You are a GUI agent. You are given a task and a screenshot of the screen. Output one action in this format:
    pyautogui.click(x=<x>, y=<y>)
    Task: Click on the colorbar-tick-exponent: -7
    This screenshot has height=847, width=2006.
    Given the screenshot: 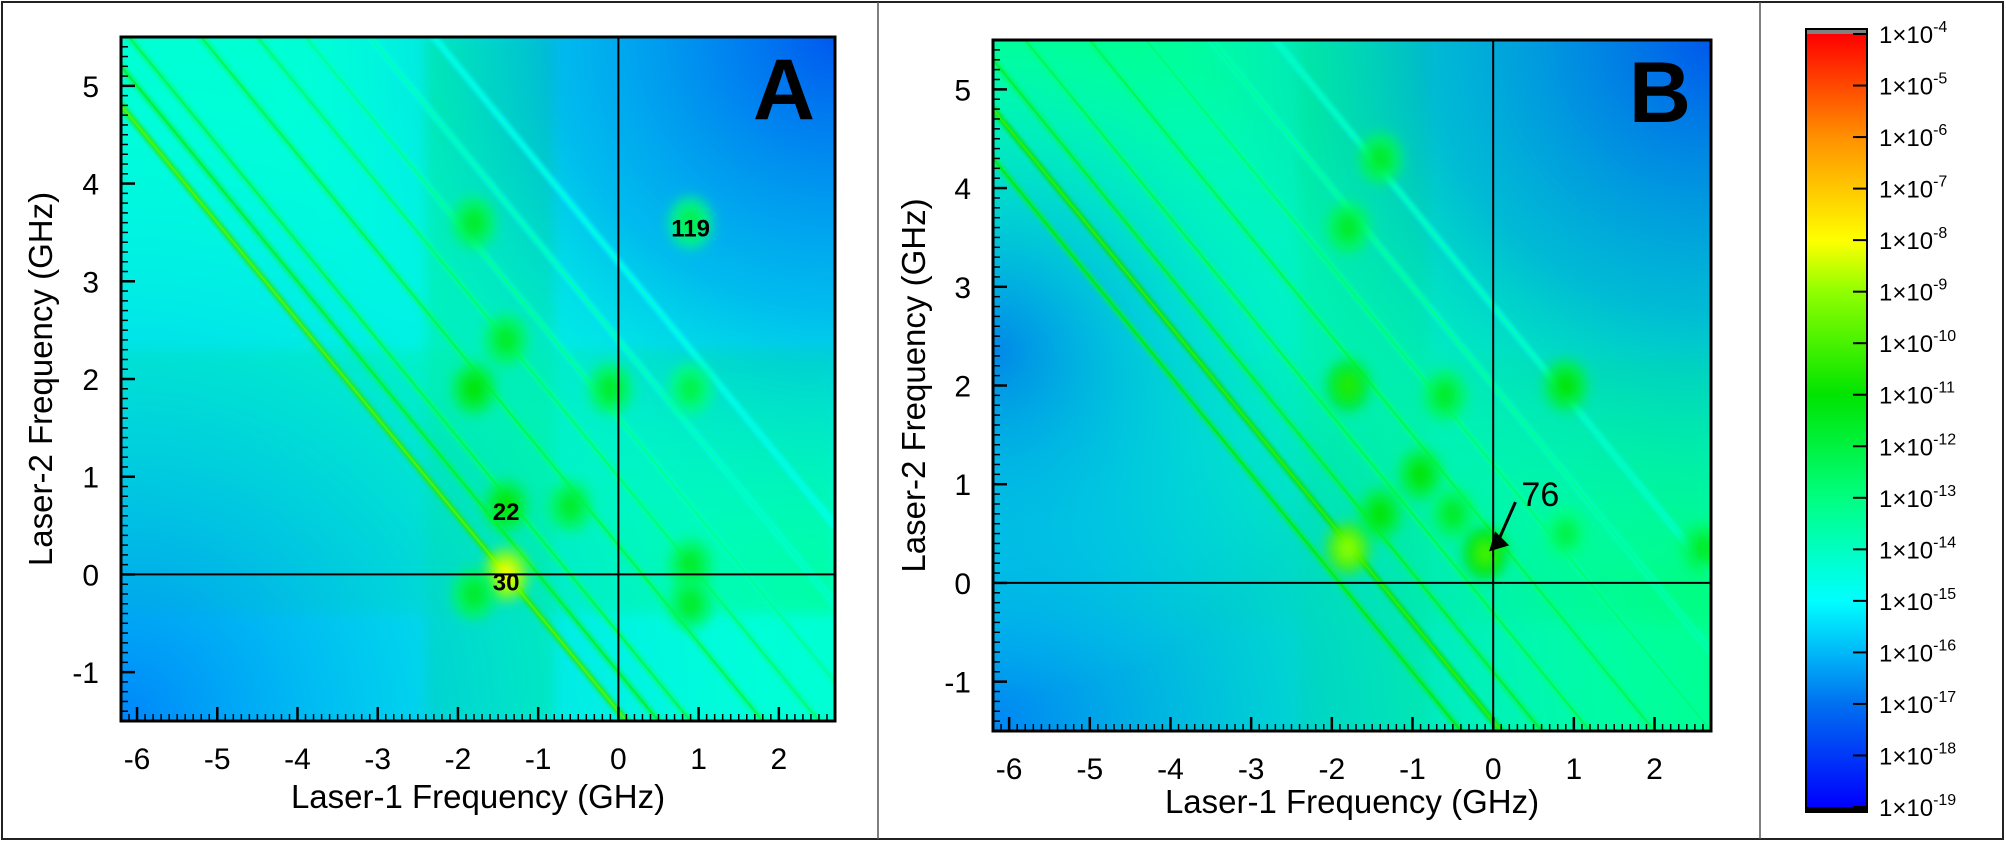 What is the action you would take?
    pyautogui.click(x=1940, y=182)
    